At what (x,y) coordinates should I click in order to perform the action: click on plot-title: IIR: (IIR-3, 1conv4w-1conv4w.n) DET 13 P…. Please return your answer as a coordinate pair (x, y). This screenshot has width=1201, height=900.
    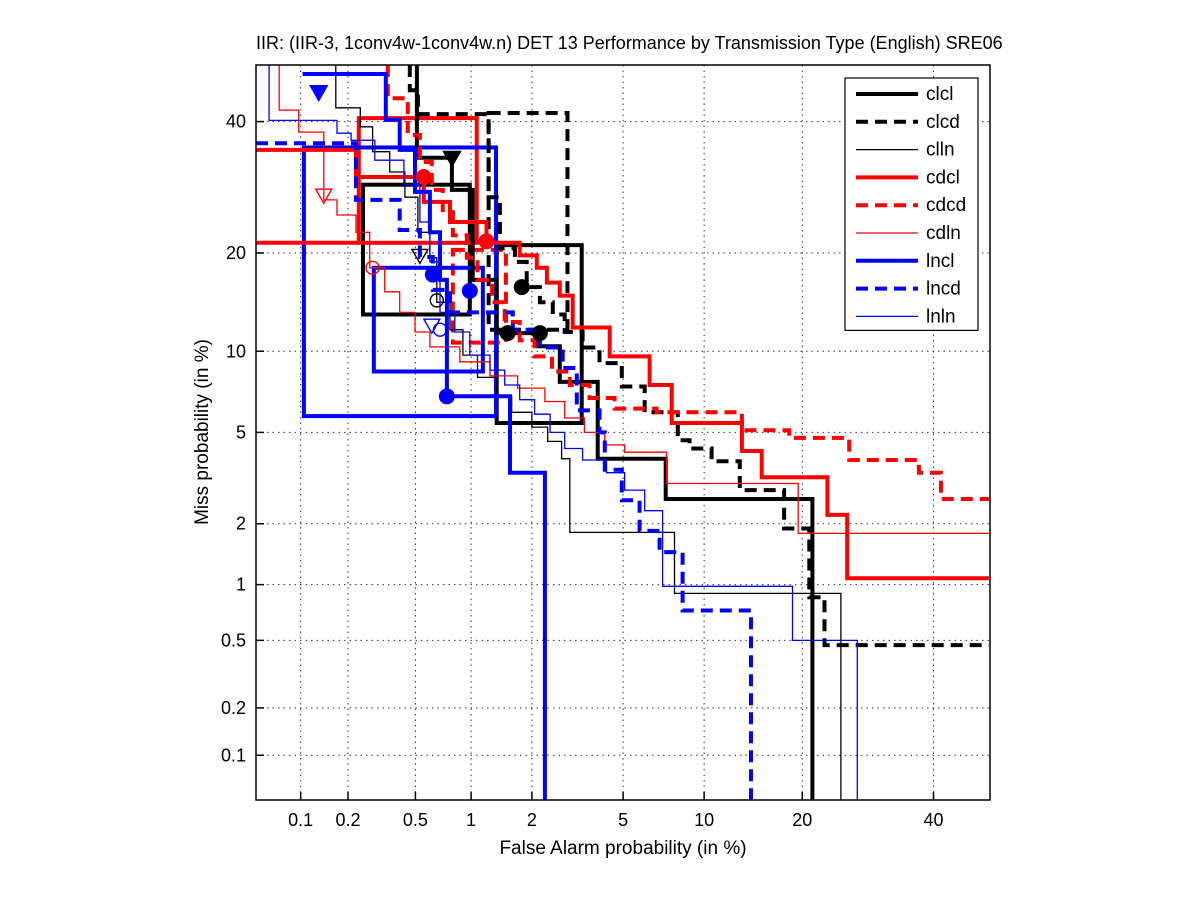
    Looking at the image, I should click on (629, 43).